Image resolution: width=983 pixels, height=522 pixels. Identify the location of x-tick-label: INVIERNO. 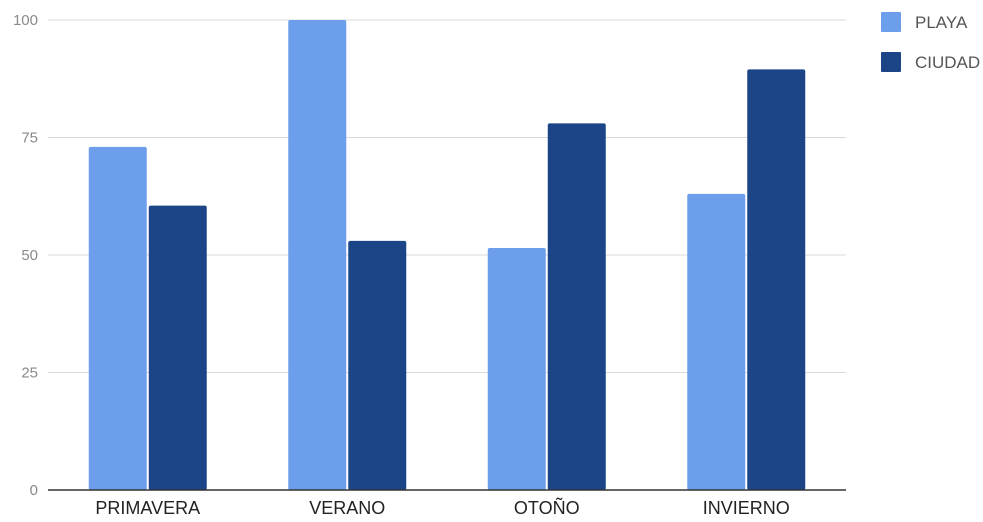
(746, 508).